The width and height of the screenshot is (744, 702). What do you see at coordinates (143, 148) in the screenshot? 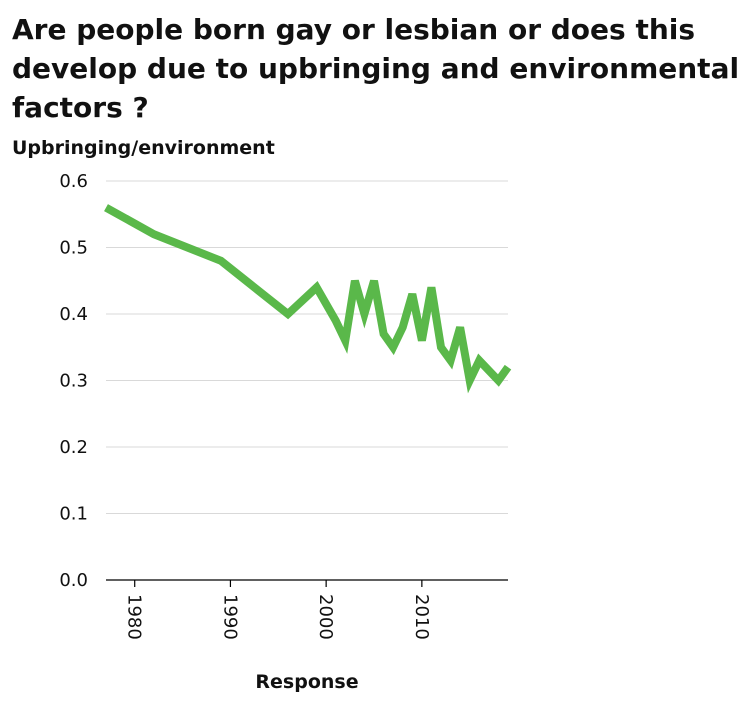
I see `y-axis-title: Upbringing/environment` at bounding box center [143, 148].